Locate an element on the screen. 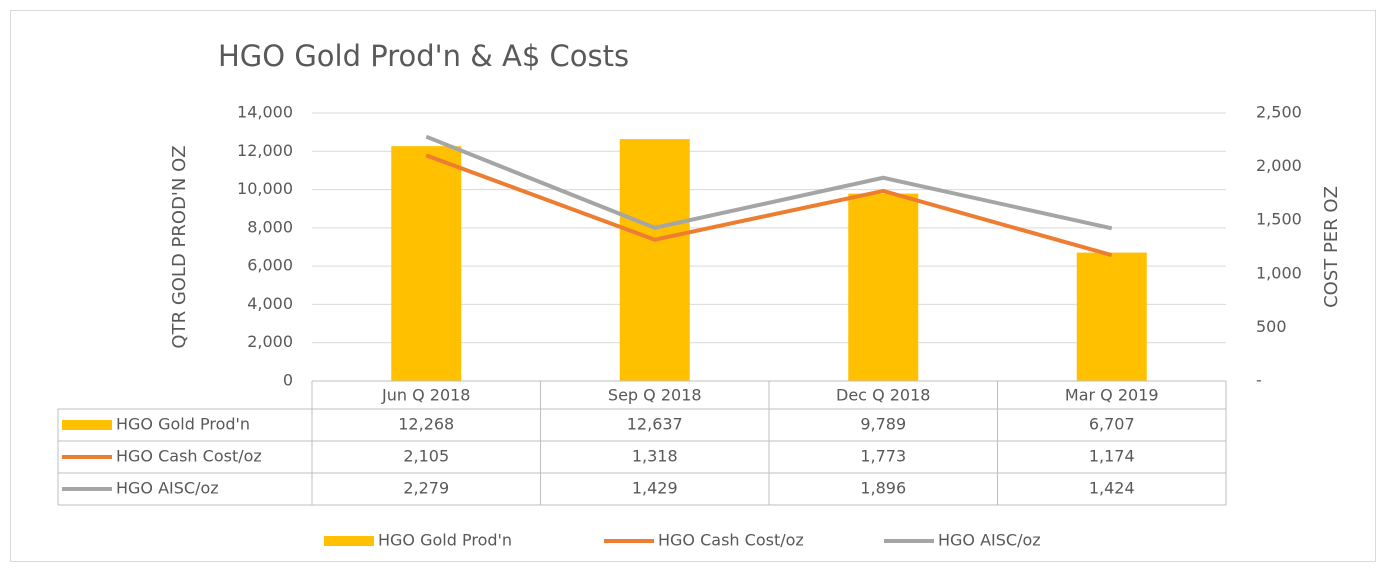  table-cell: 9,789 is located at coordinates (883, 424).